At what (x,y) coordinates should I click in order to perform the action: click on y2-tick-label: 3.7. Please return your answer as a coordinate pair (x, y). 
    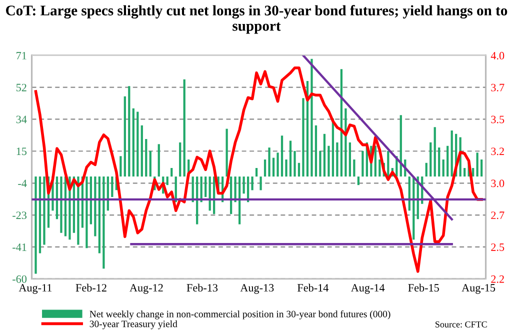
    Looking at the image, I should click on (497, 88).